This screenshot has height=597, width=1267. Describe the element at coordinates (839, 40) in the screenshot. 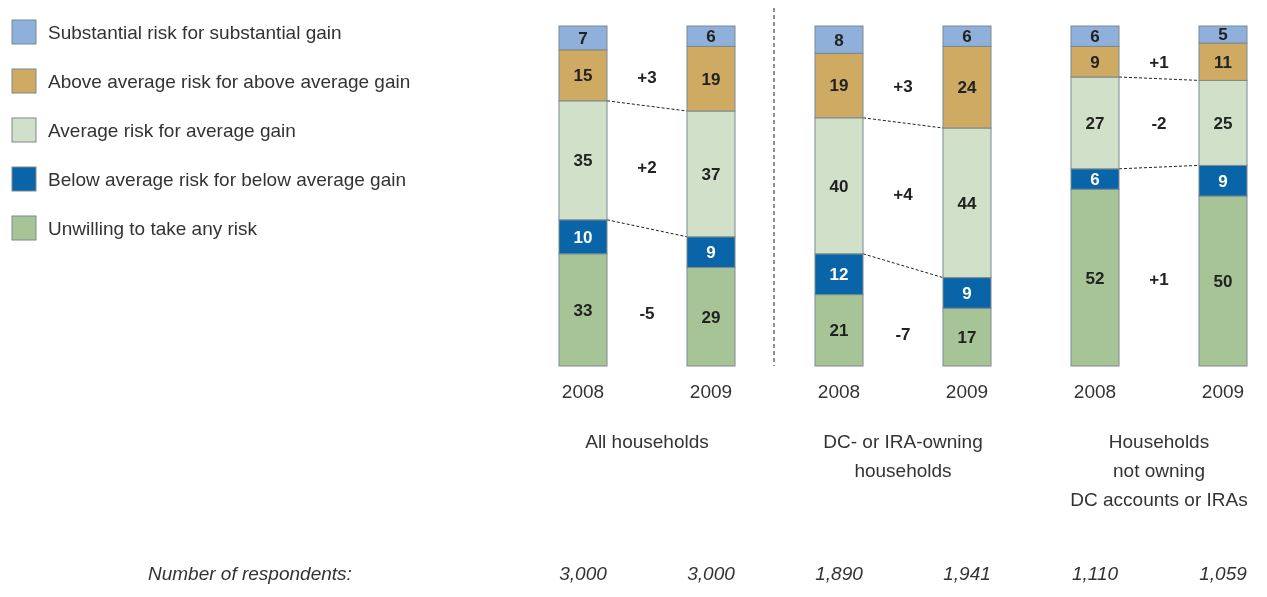

I see `data-label: 8` at that location.